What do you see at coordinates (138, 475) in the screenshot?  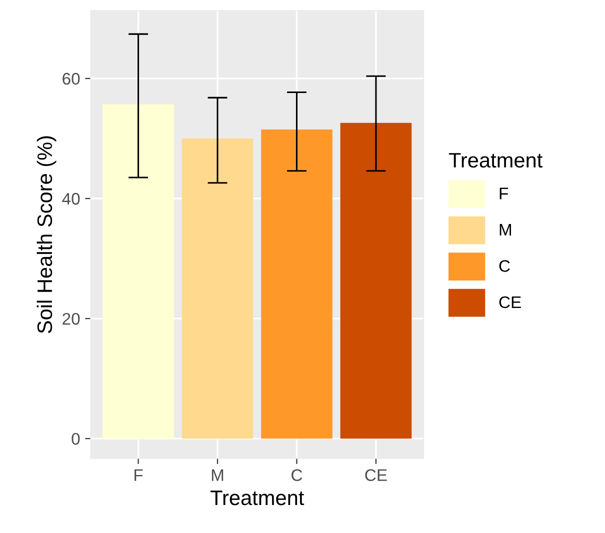 I see `x-tick-label: F` at bounding box center [138, 475].